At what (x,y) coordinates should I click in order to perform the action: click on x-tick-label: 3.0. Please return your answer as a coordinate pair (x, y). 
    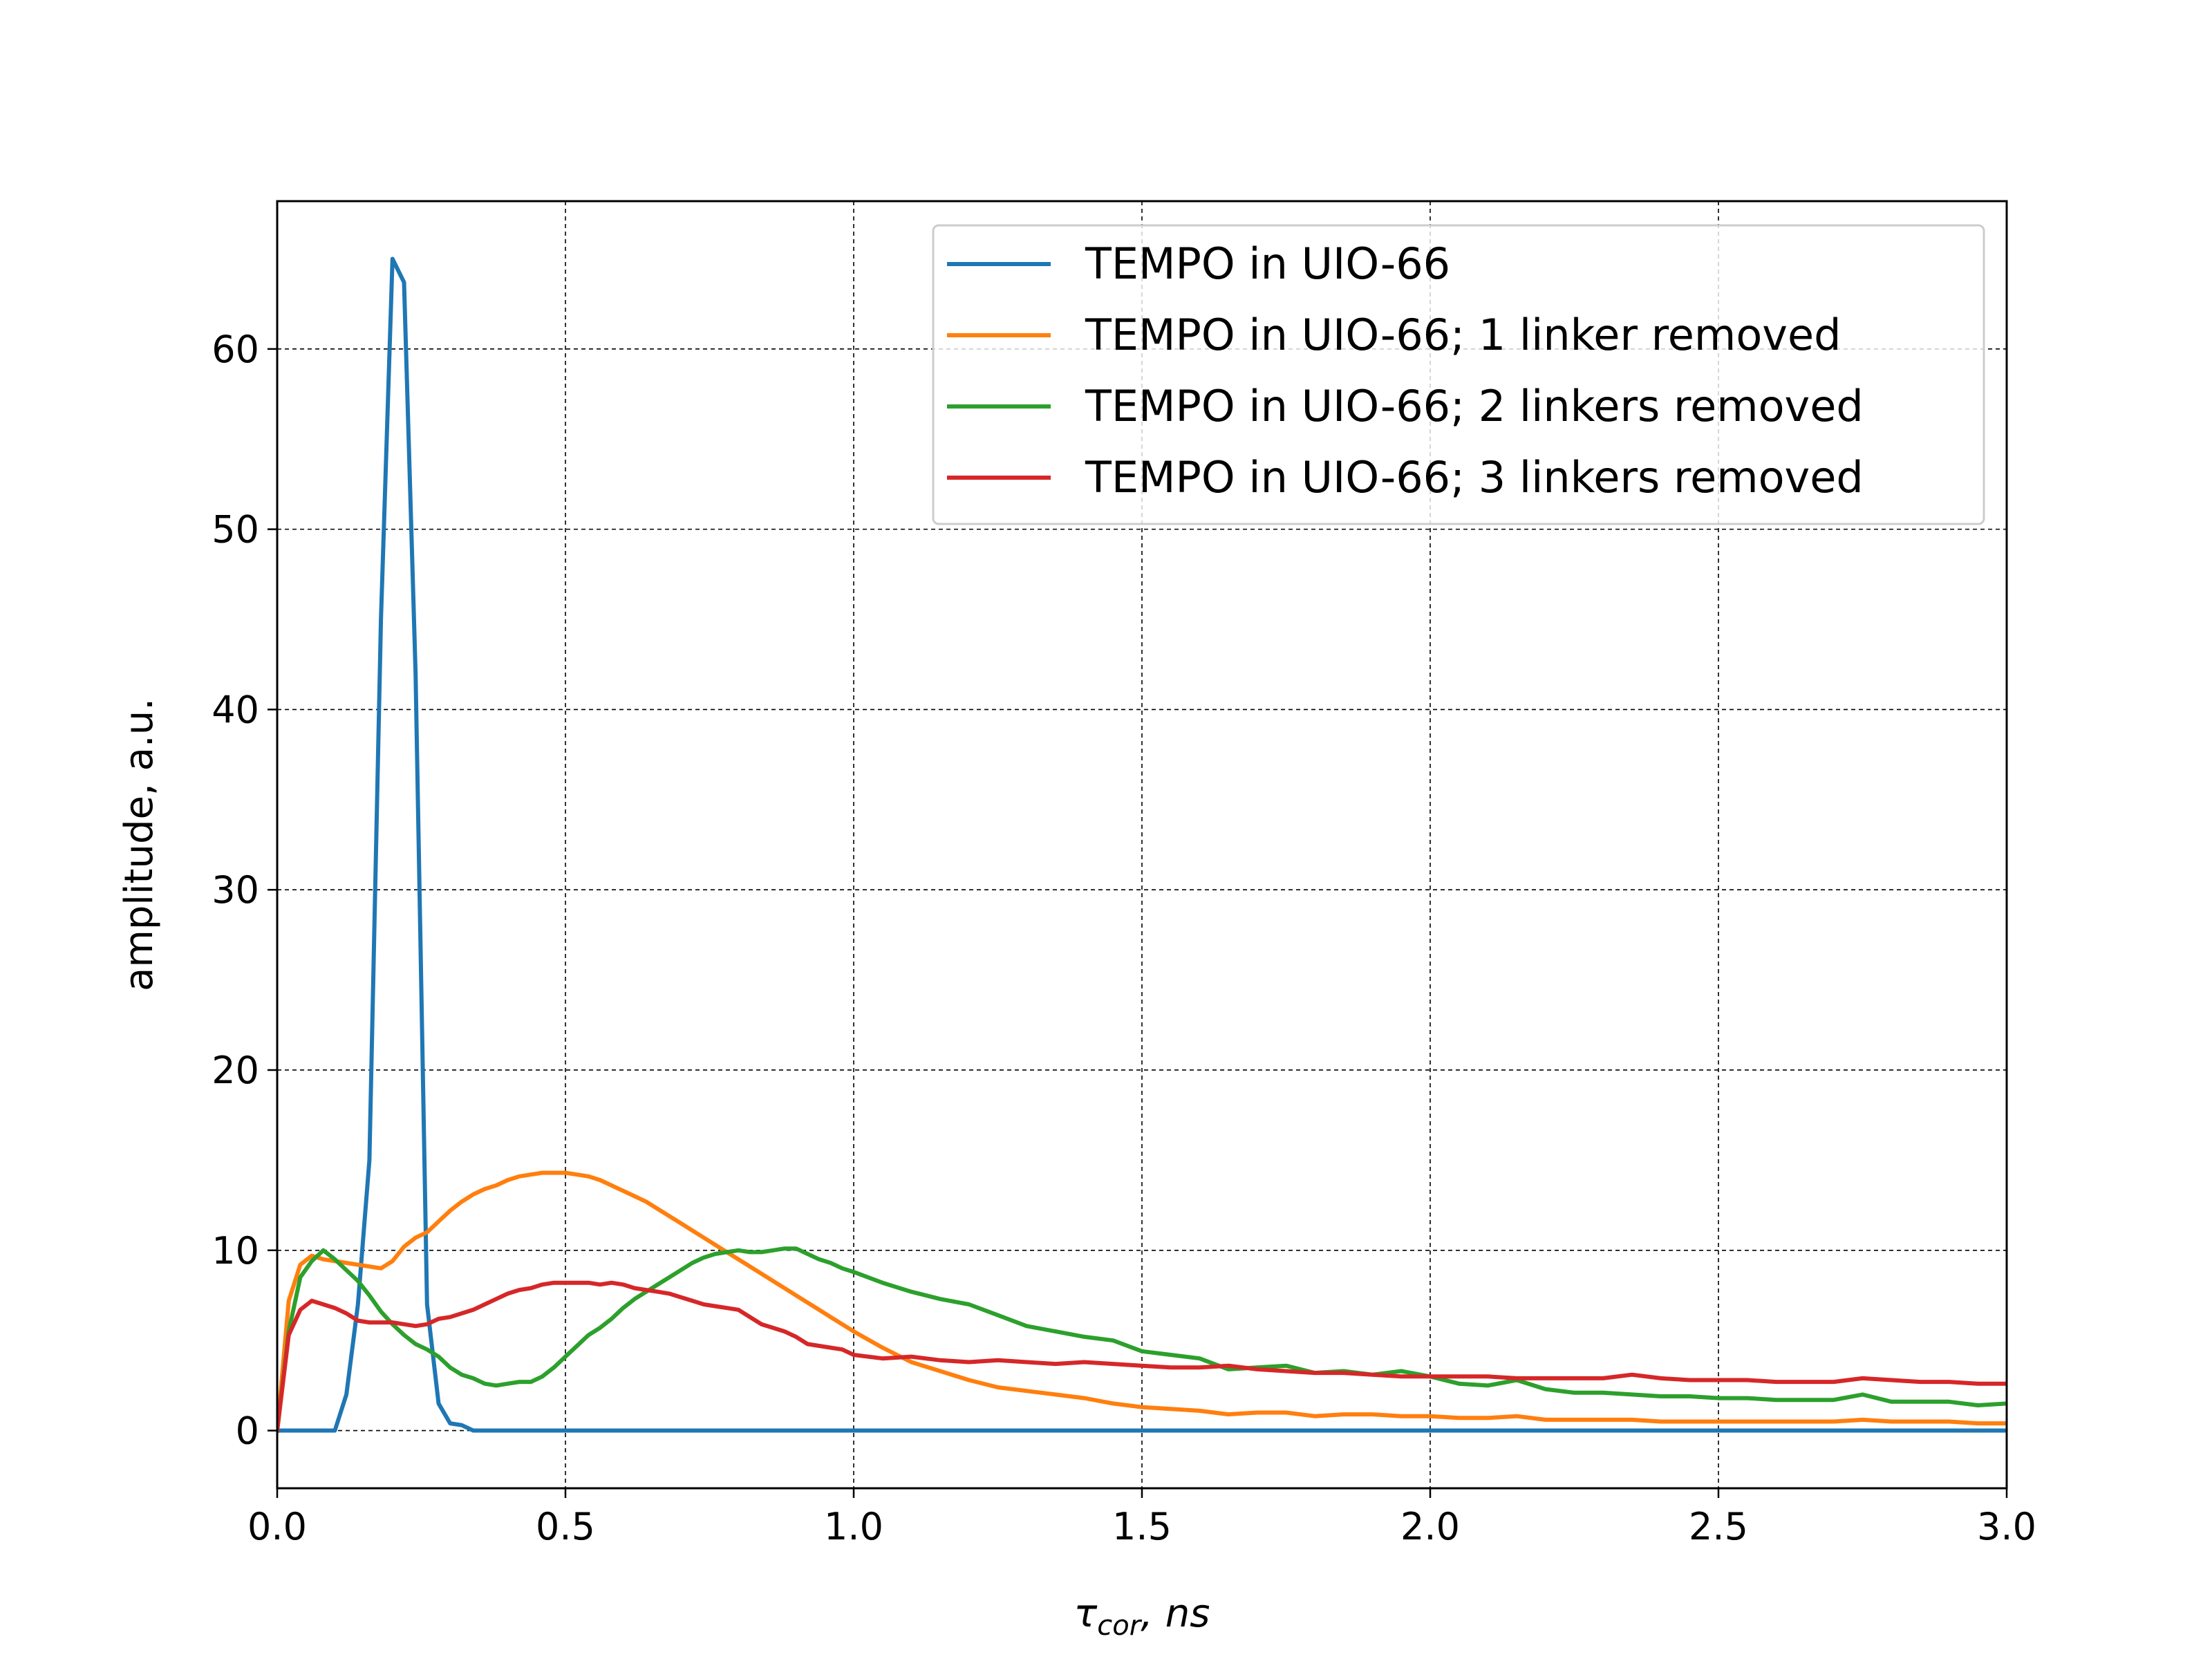
    Looking at the image, I should click on (2007, 1526).